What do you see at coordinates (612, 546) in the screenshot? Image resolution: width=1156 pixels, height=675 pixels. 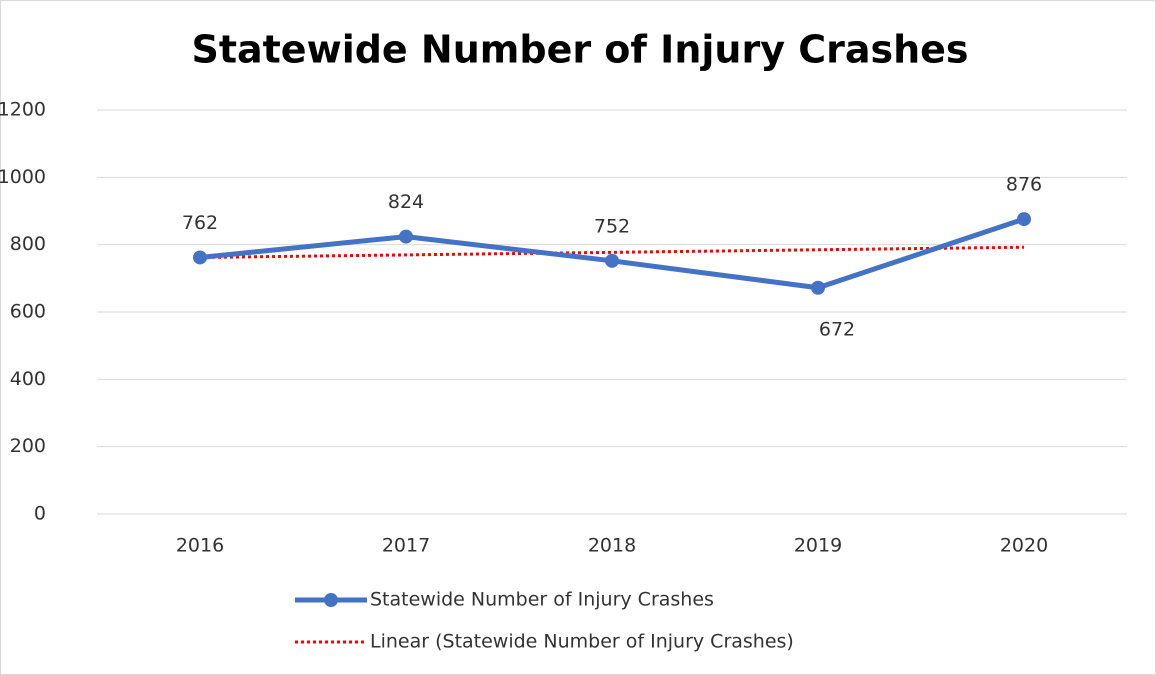 I see `x-tick-label: 2018` at bounding box center [612, 546].